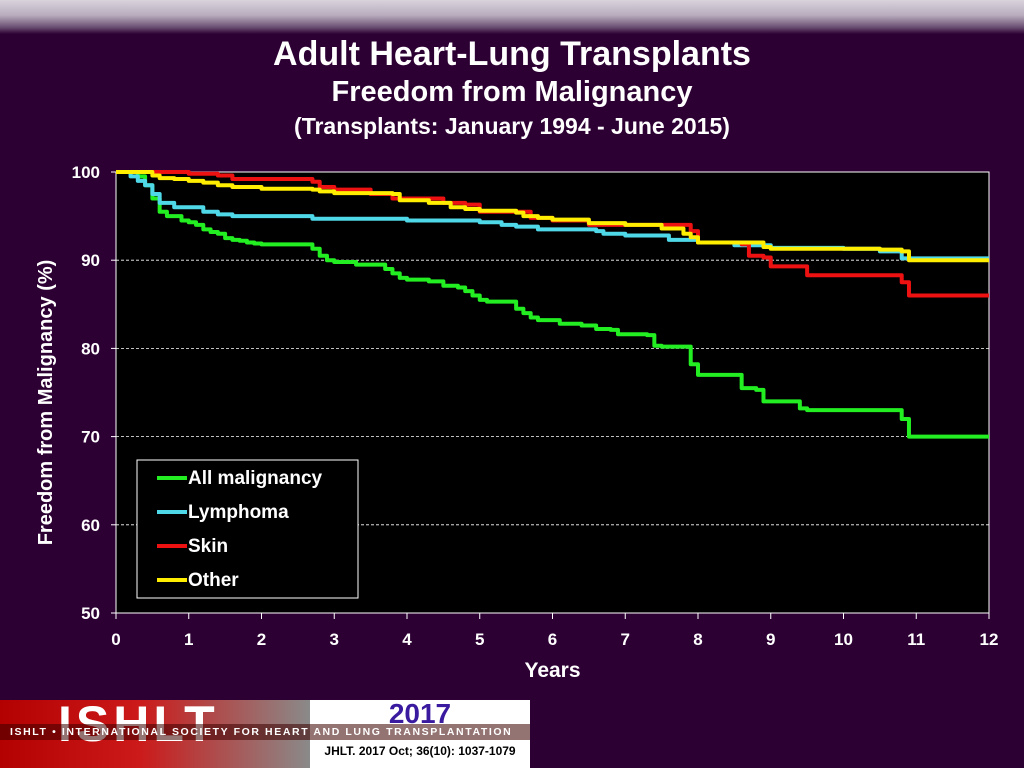  What do you see at coordinates (420, 751) in the screenshot?
I see `citation: JHLT. 2017 Oct; 36(10): 1037-1079` at bounding box center [420, 751].